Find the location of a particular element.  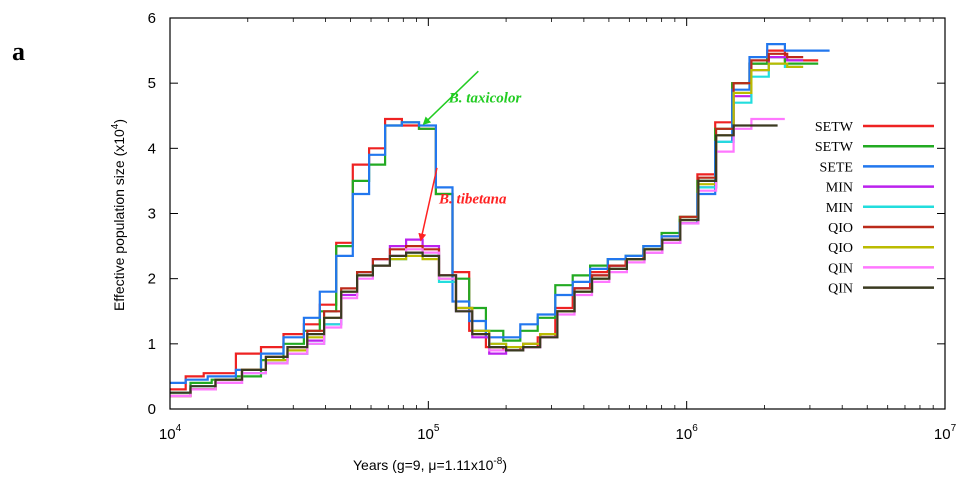

x-tick-label: 10⁴ is located at coordinates (170, 433).